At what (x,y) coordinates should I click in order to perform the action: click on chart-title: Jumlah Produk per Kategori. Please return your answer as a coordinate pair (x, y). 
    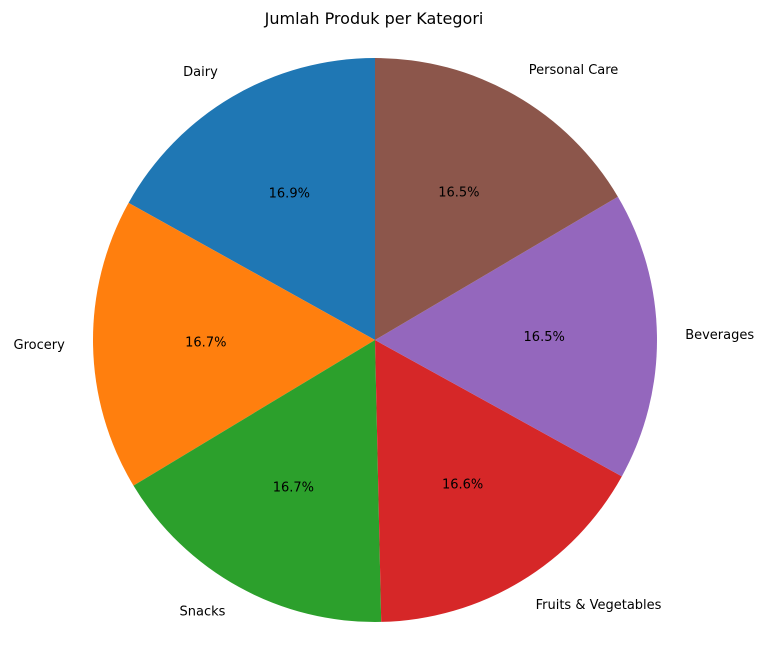
    Looking at the image, I should click on (374, 18).